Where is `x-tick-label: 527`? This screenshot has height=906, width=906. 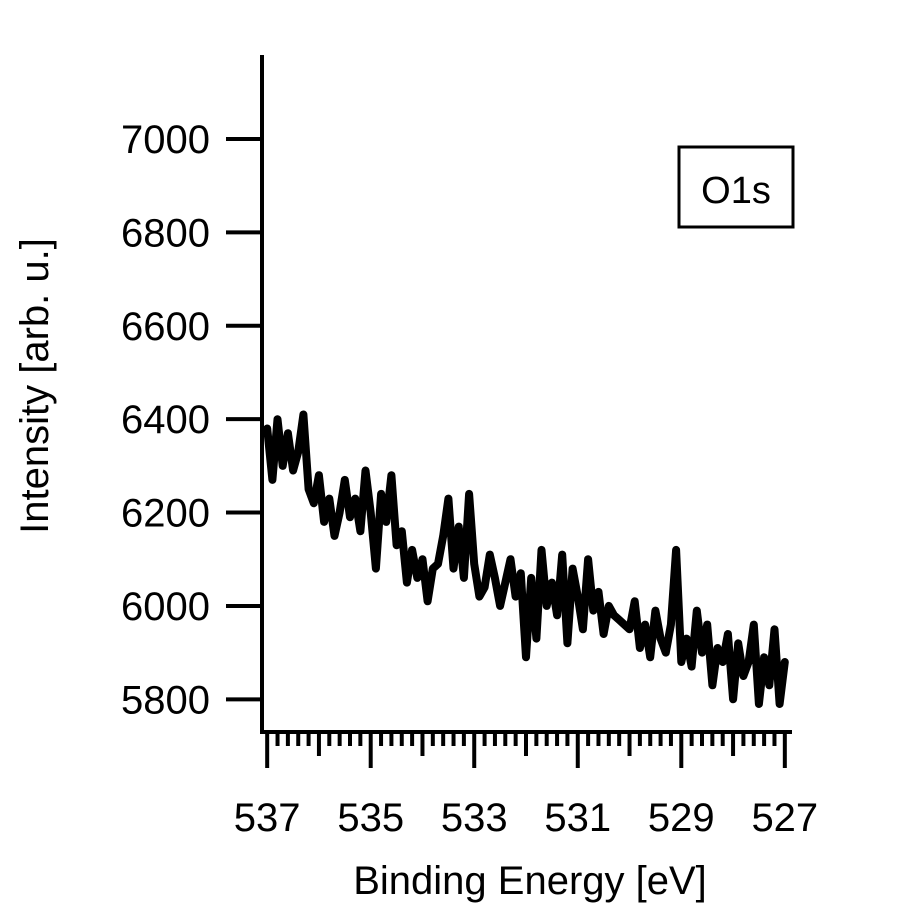
x-tick-label: 527 is located at coordinates (784, 818).